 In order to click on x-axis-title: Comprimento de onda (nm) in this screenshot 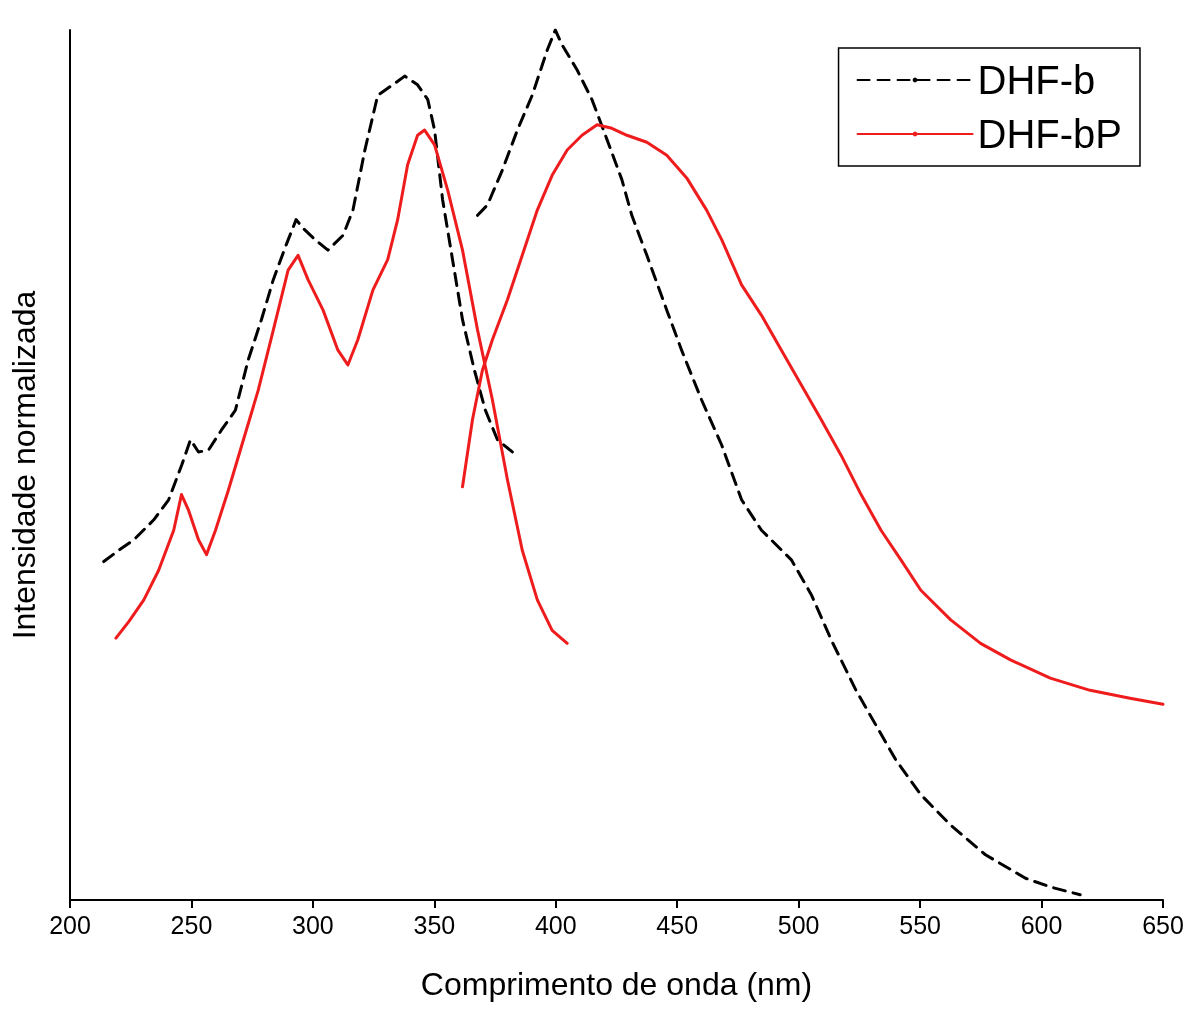, I will do `click(616, 984)`.